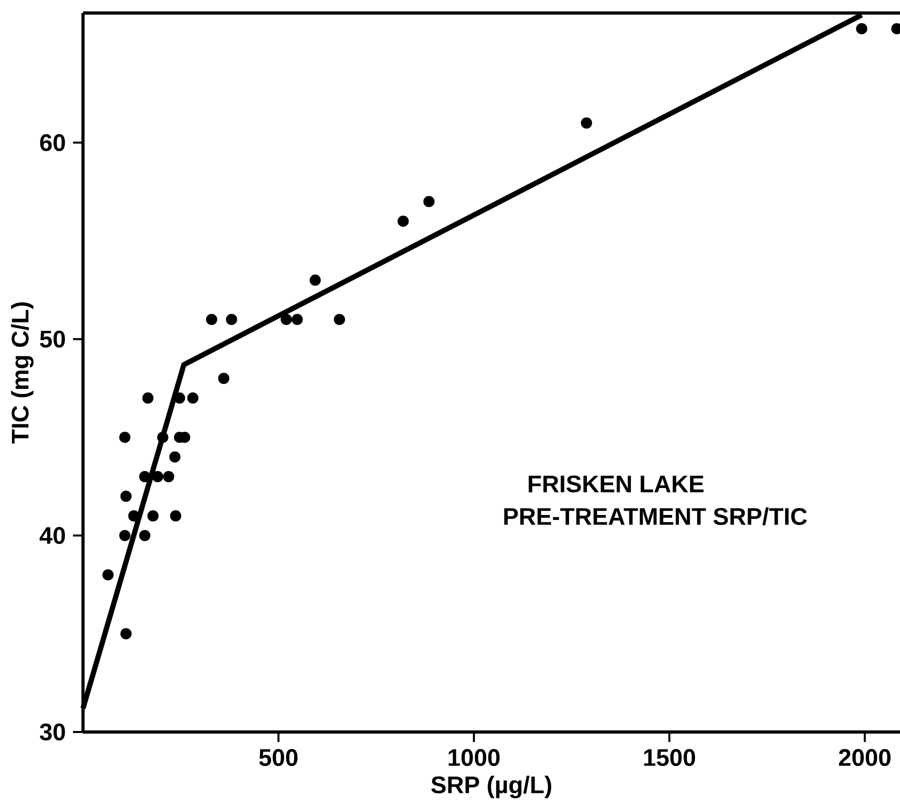 The height and width of the screenshot is (803, 900). I want to click on annotation: PRE-TREATMENT SRP/TIC, so click(655, 516).